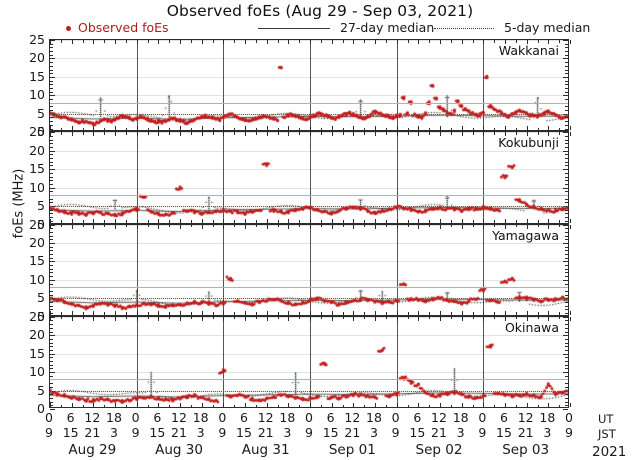 This screenshot has height=460, width=640. What do you see at coordinates (528, 143) in the screenshot?
I see `station-label-kokubunji: Kokubunji` at bounding box center [528, 143].